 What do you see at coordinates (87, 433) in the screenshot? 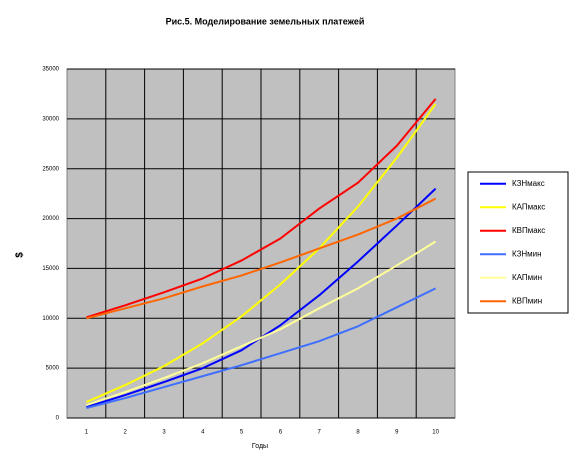
I see `x-tick-label: 1` at bounding box center [87, 433].